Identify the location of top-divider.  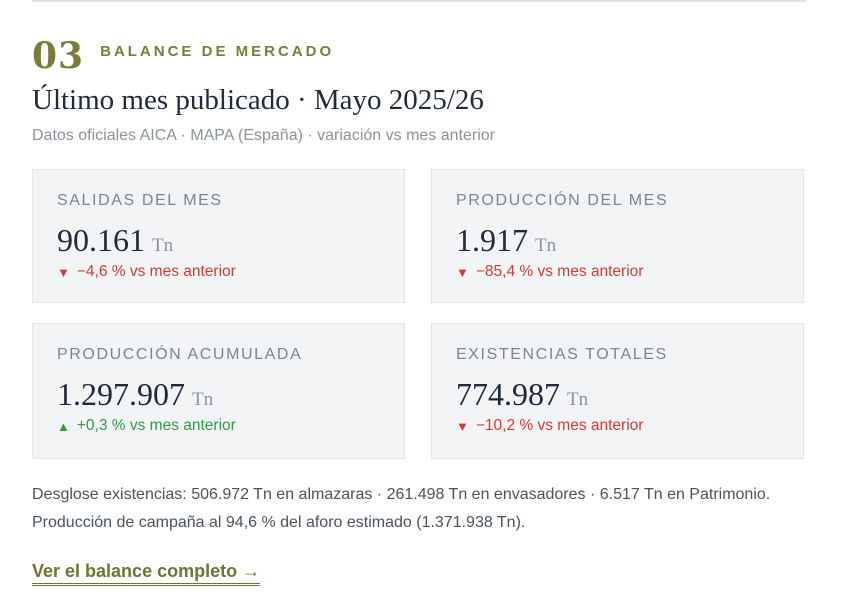
(419, 1).